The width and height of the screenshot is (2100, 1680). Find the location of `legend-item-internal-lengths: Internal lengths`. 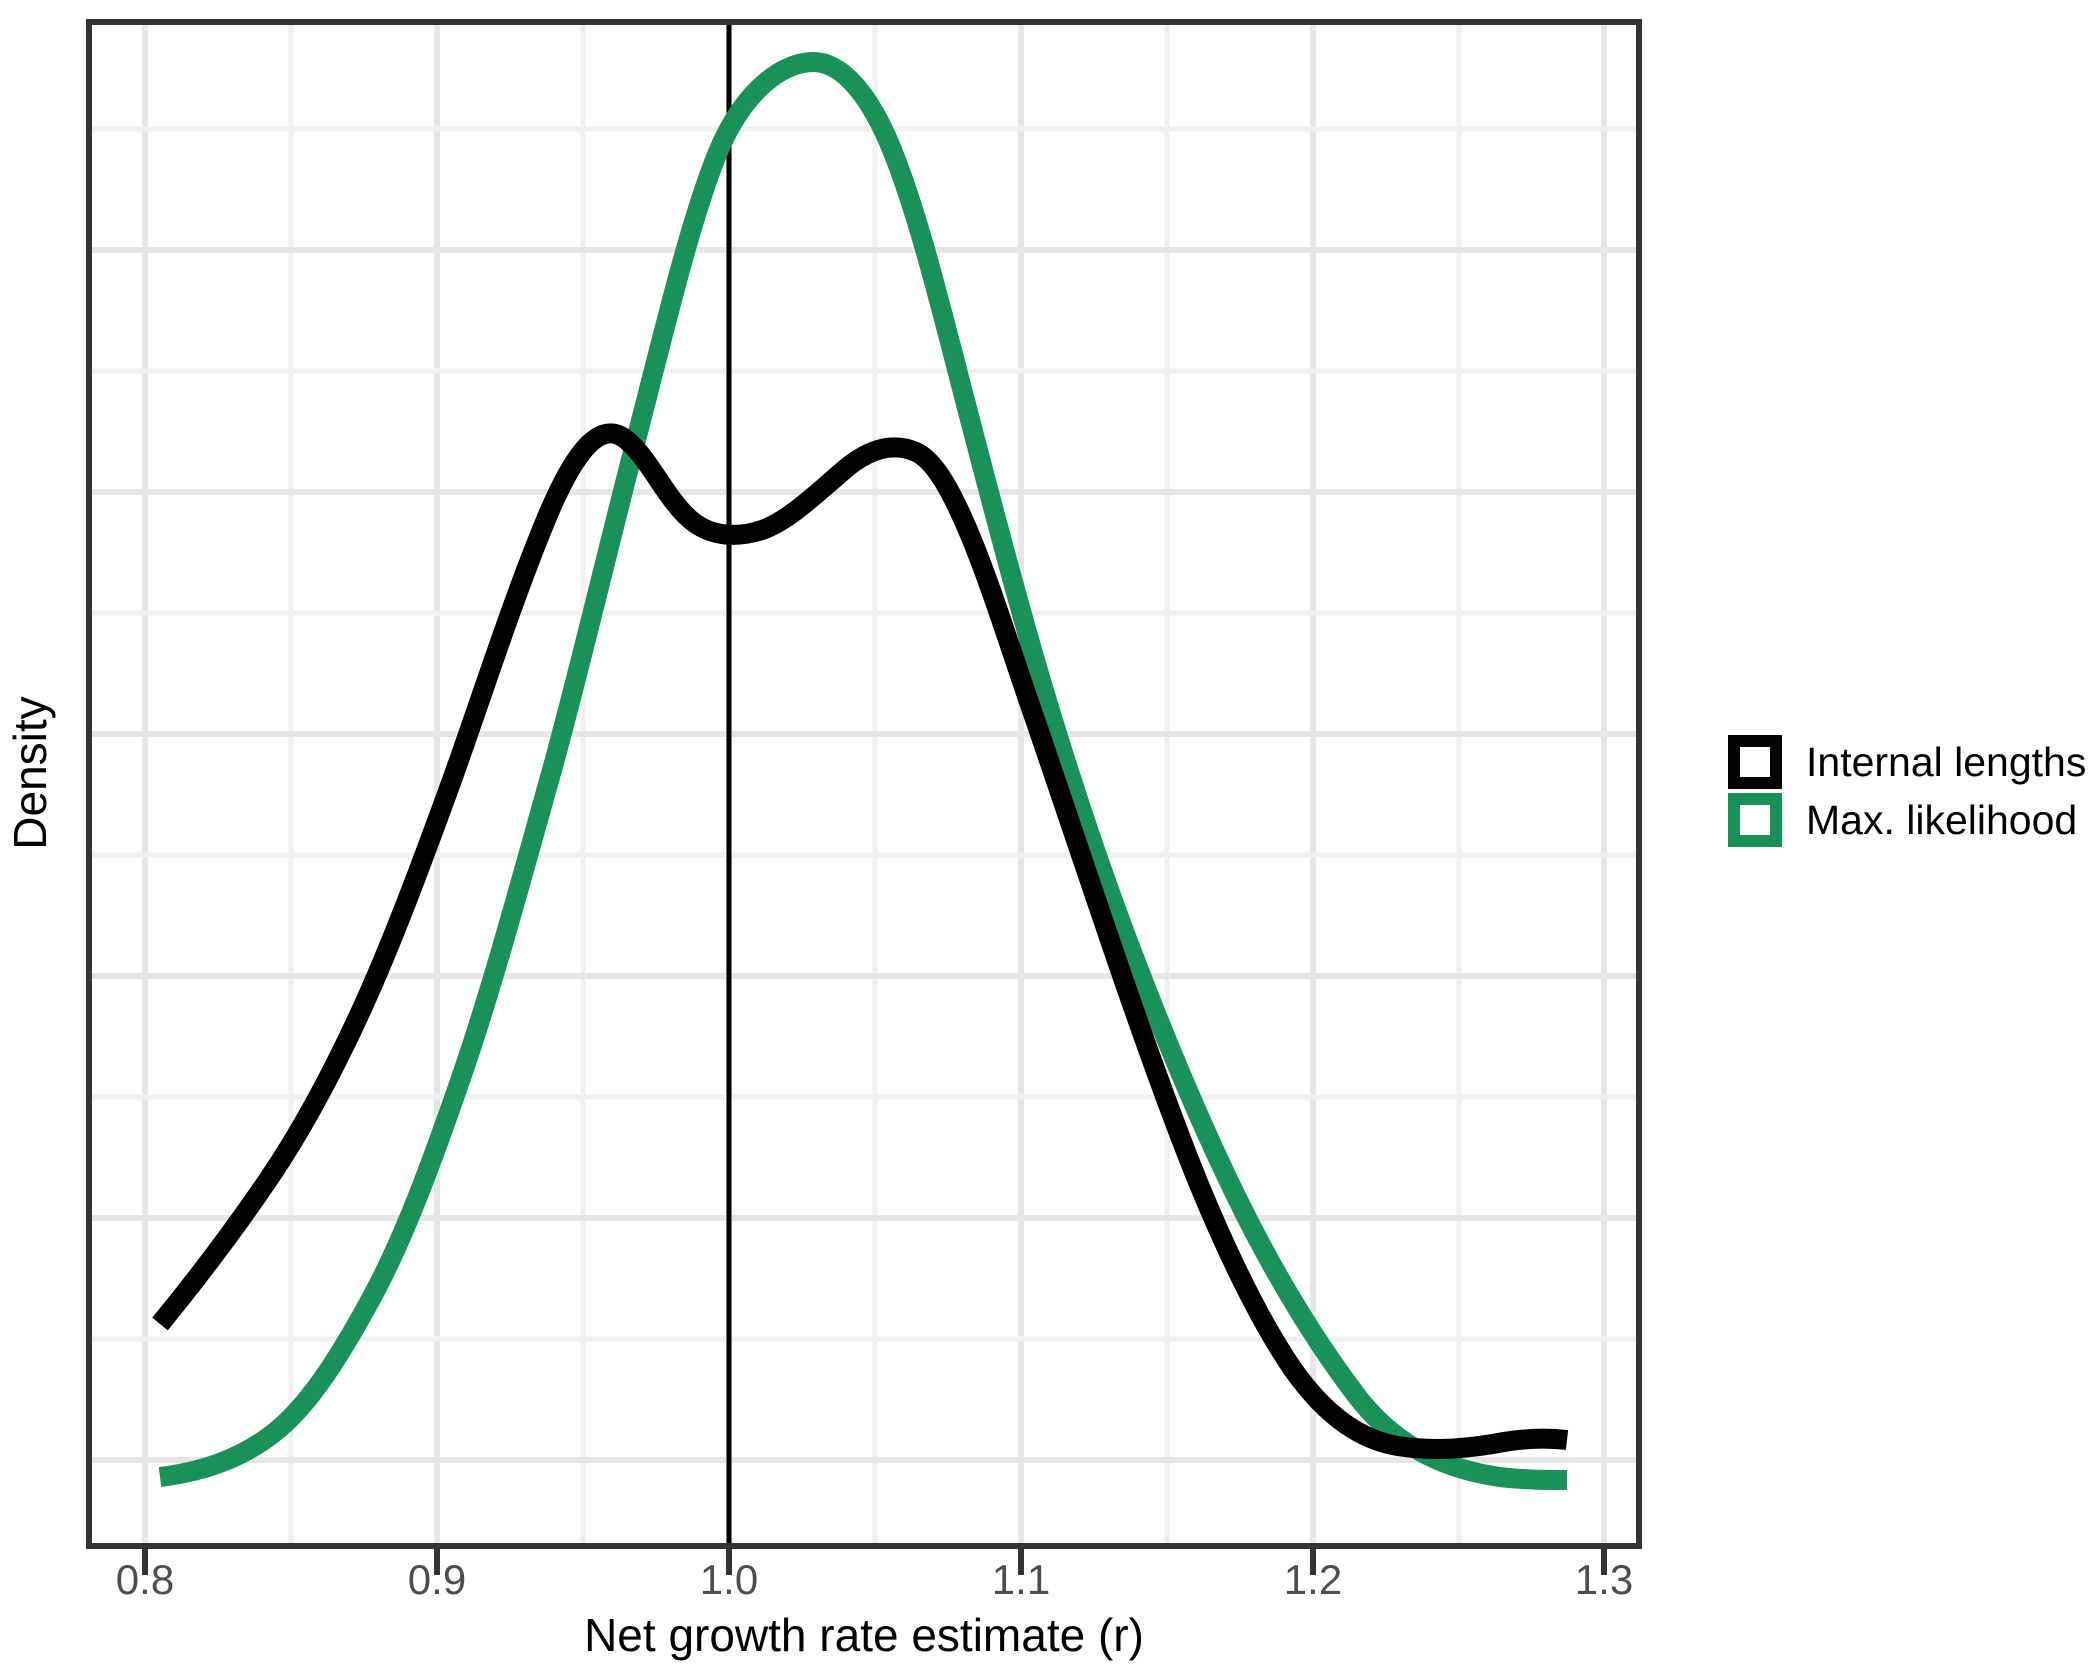

legend-item-internal-lengths: Internal lengths is located at coordinates (1907, 762).